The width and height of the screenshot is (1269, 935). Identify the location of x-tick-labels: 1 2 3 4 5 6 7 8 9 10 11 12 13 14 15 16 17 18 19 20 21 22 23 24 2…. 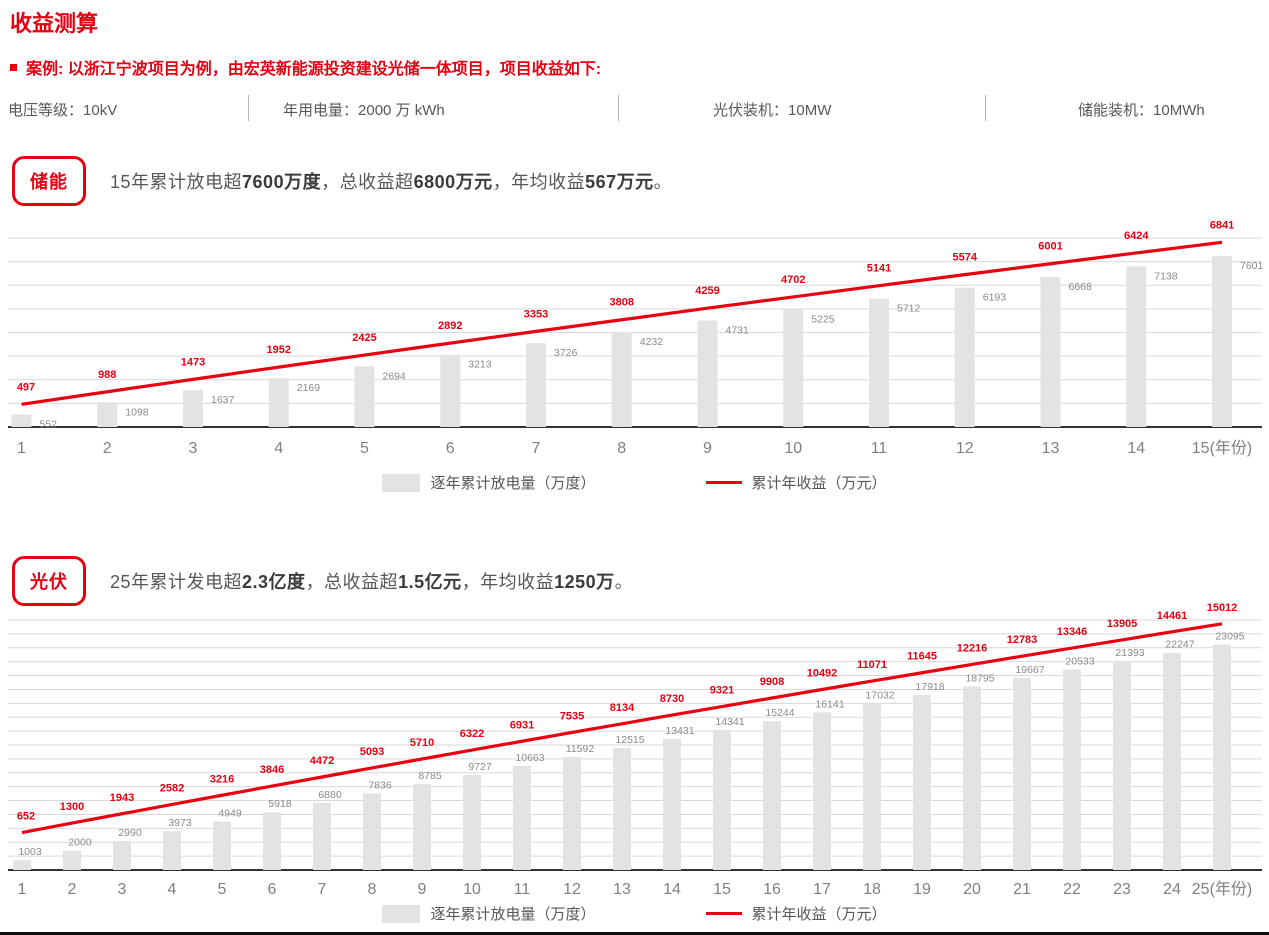
(635, 889).